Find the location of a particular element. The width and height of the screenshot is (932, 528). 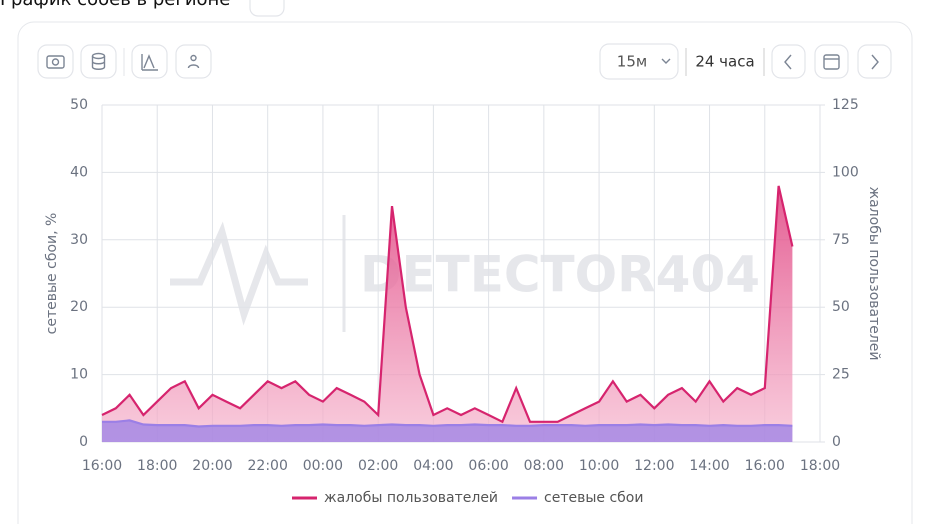

y-tick-label: 50 is located at coordinates (79, 105).